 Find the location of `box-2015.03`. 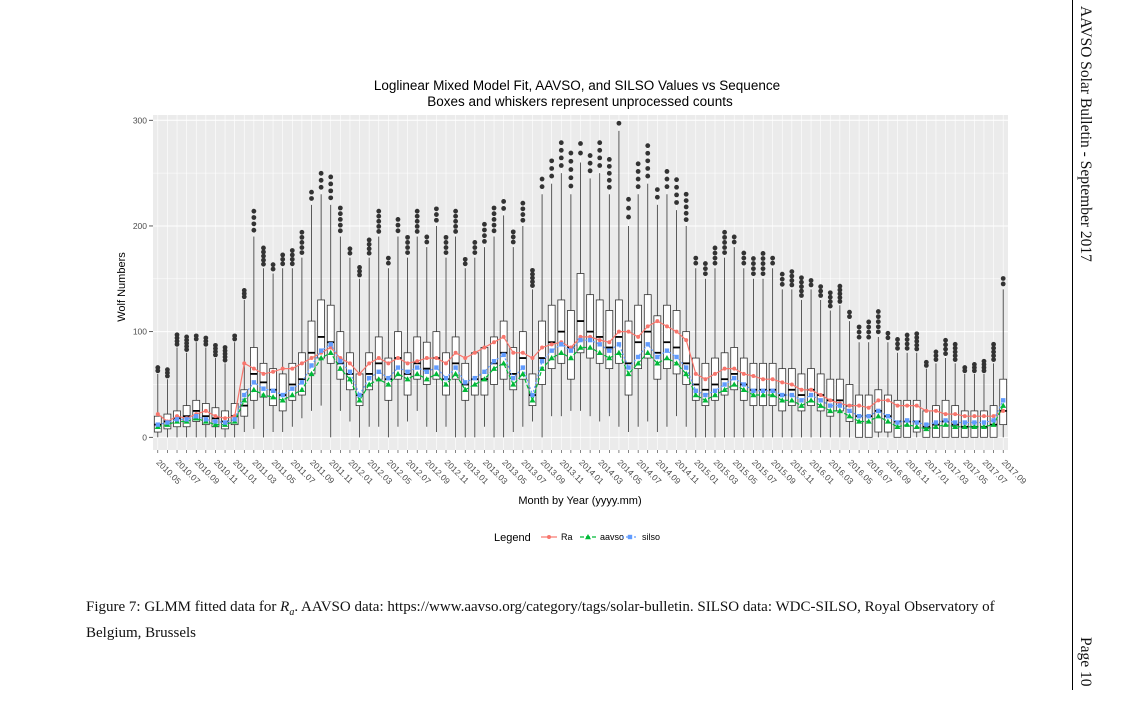

box-2015.03 is located at coordinates (715, 341).